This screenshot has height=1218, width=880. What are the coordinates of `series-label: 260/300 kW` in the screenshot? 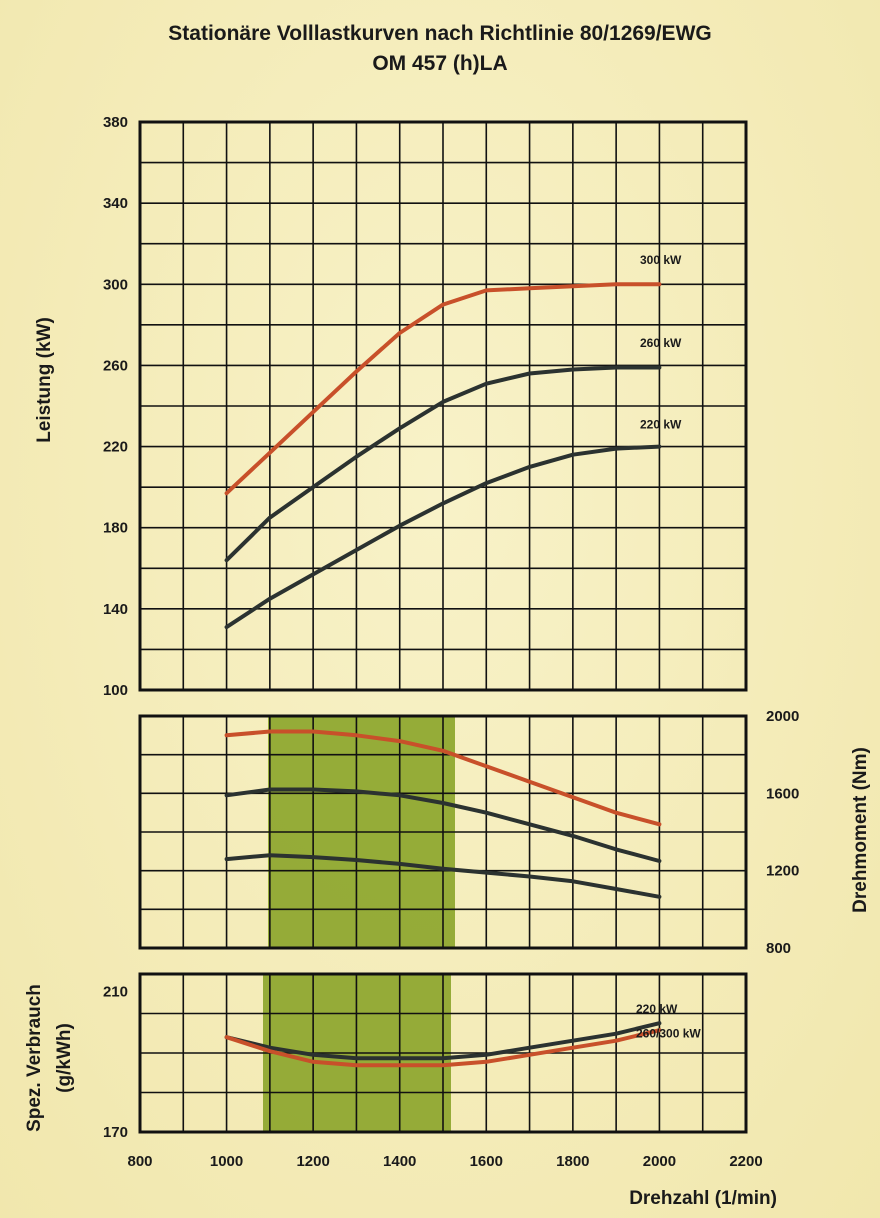 It's located at (668, 1034).